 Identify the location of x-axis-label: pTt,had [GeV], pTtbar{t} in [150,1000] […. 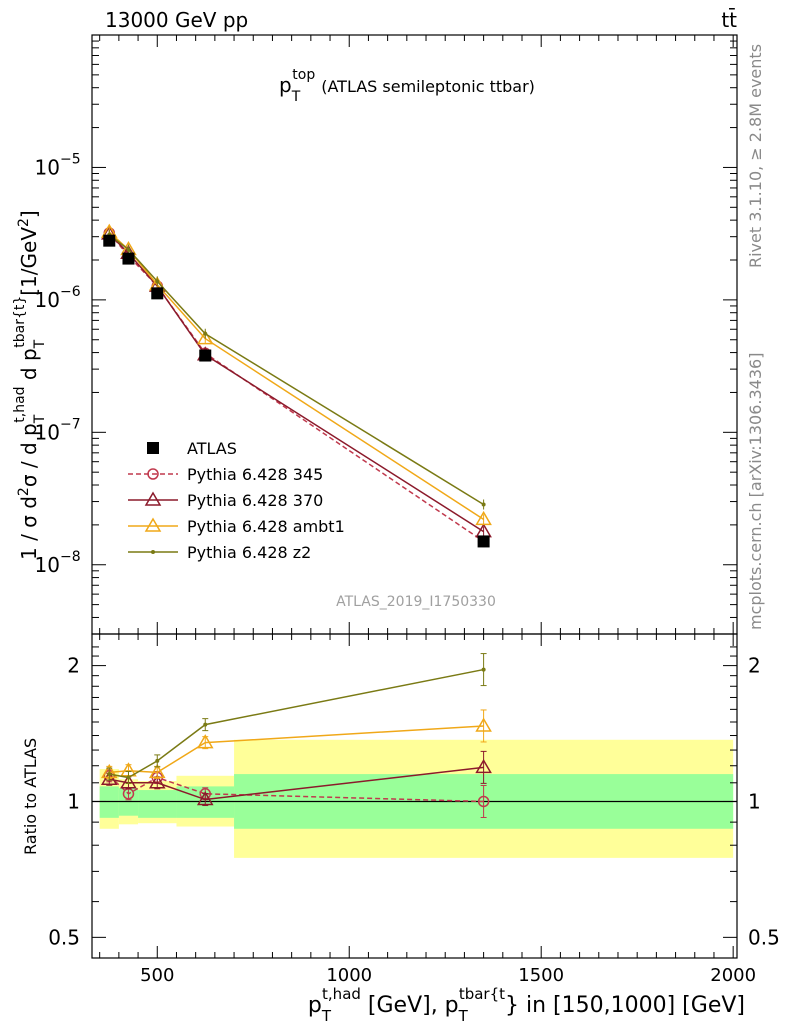
(526, 1004).